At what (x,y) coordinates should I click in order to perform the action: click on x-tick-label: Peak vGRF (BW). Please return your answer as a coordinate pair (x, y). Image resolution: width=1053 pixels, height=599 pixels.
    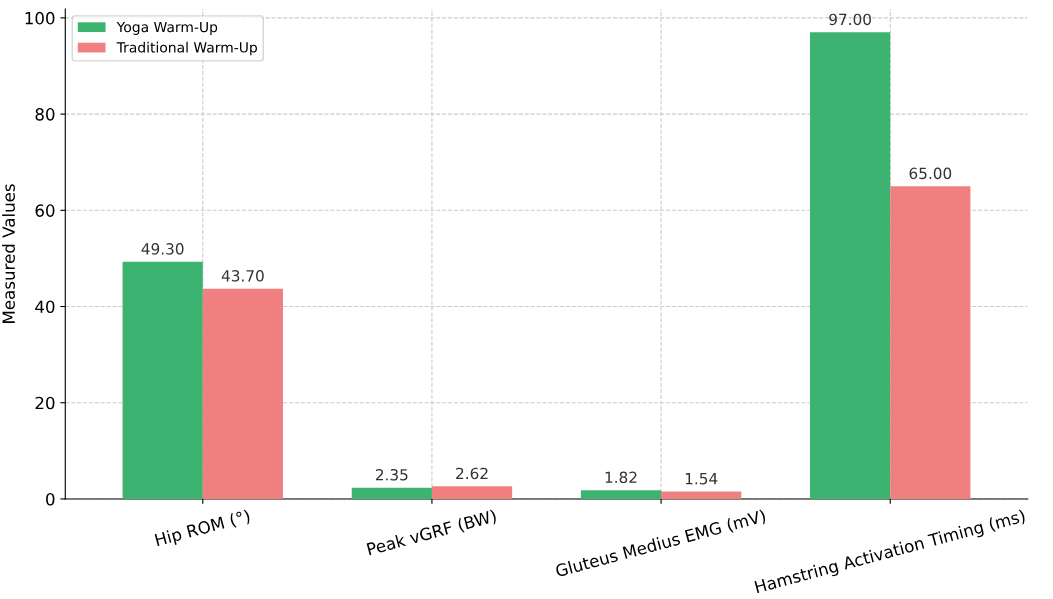
    Looking at the image, I should click on (432, 533).